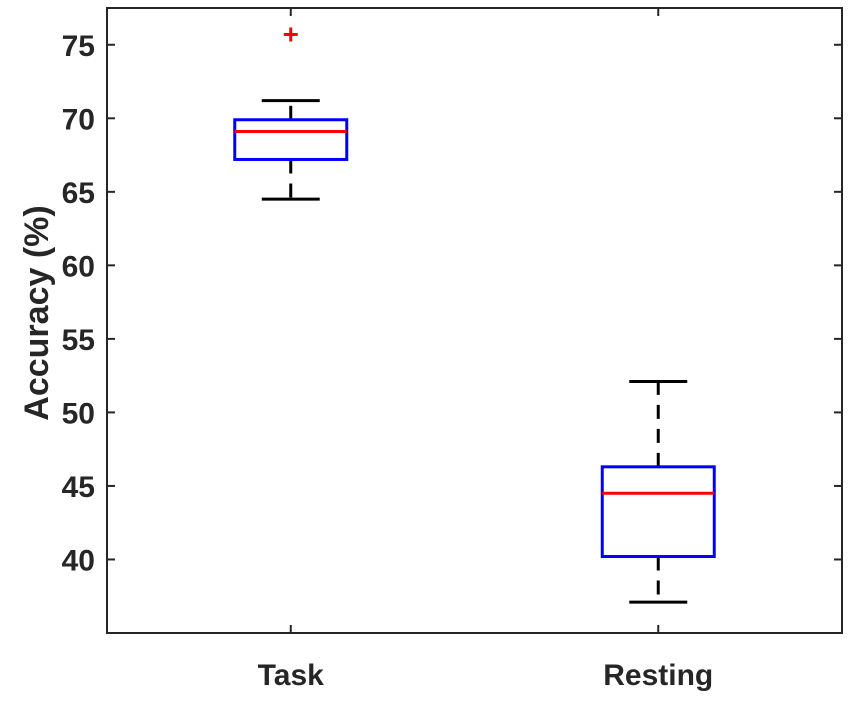  I want to click on y-tick-label: 65, so click(78, 193).